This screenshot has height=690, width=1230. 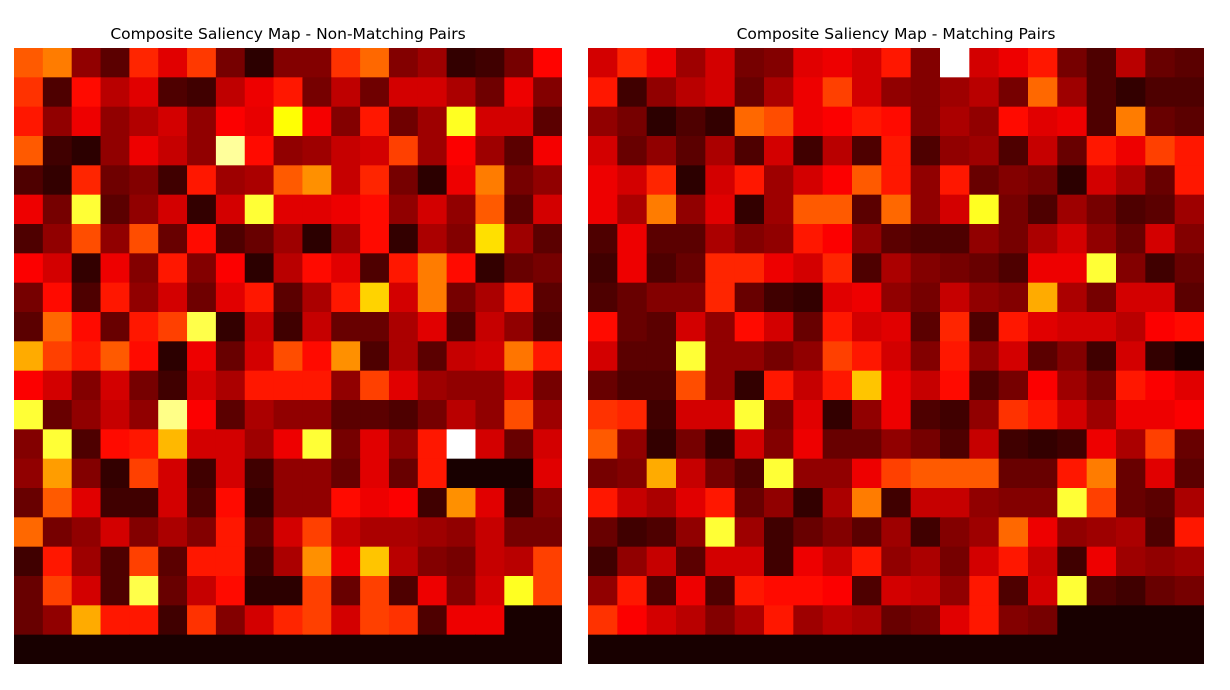 What do you see at coordinates (288, 92) in the screenshot?
I see `heatmap-cell-0-r1-c9` at bounding box center [288, 92].